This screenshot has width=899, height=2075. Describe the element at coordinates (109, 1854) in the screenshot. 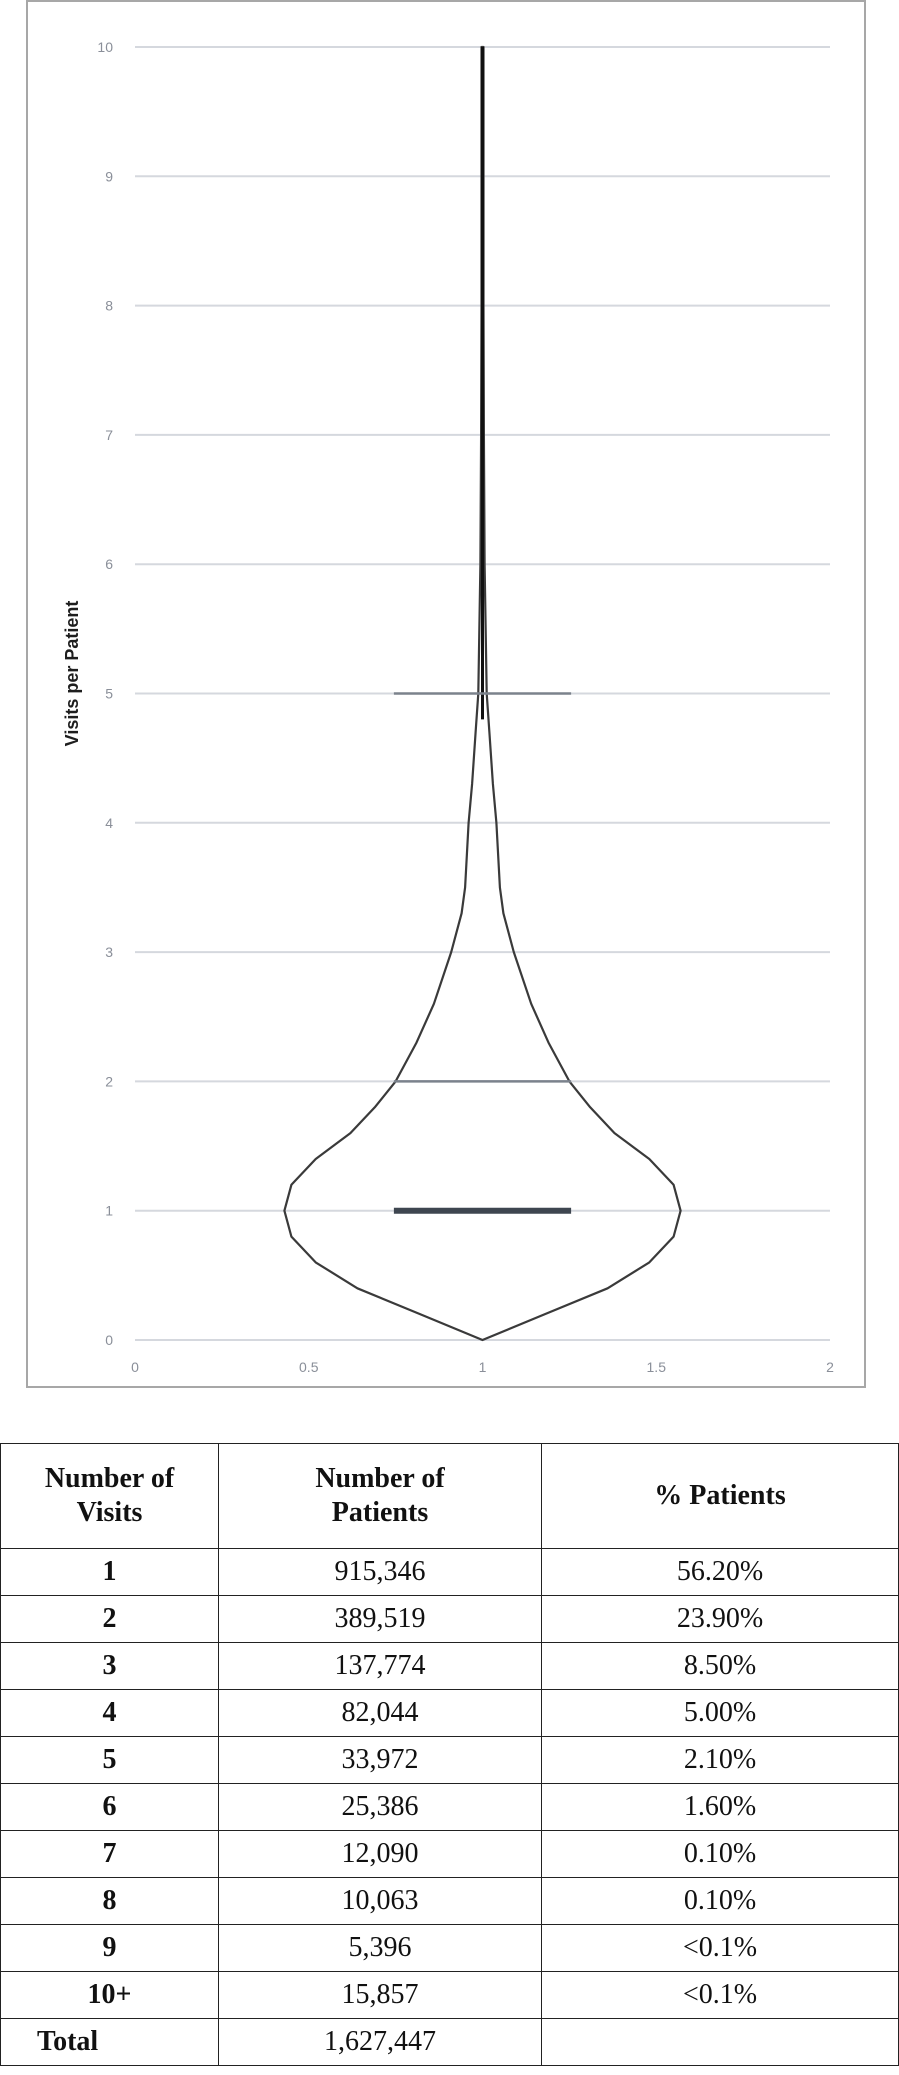

I see `cell-visits: 7` at that location.